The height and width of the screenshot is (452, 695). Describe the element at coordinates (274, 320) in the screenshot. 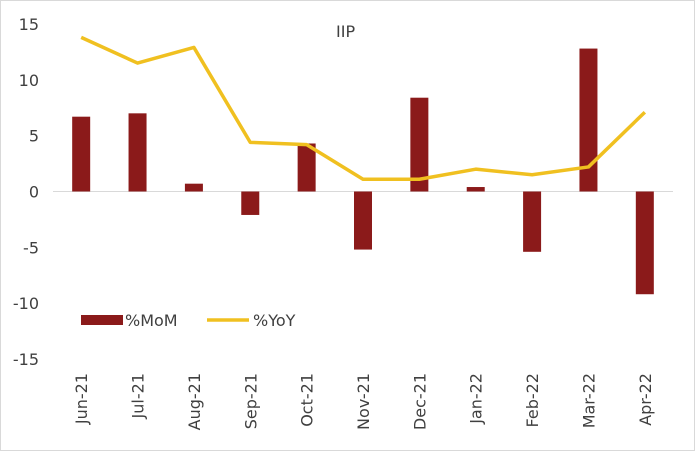

I see `legend-yoy-label: %YoY` at that location.